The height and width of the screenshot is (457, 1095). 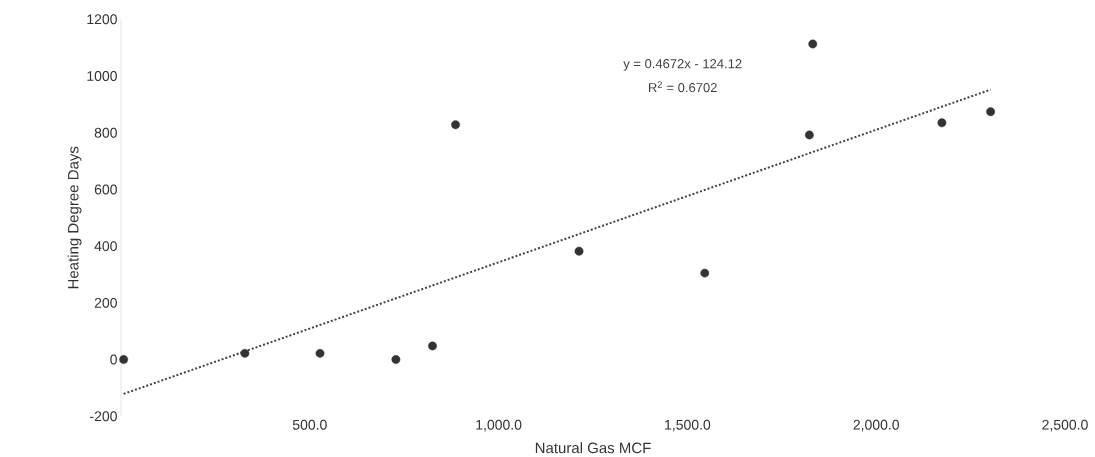 I want to click on y-tick-label: 0, so click(x=113, y=359).